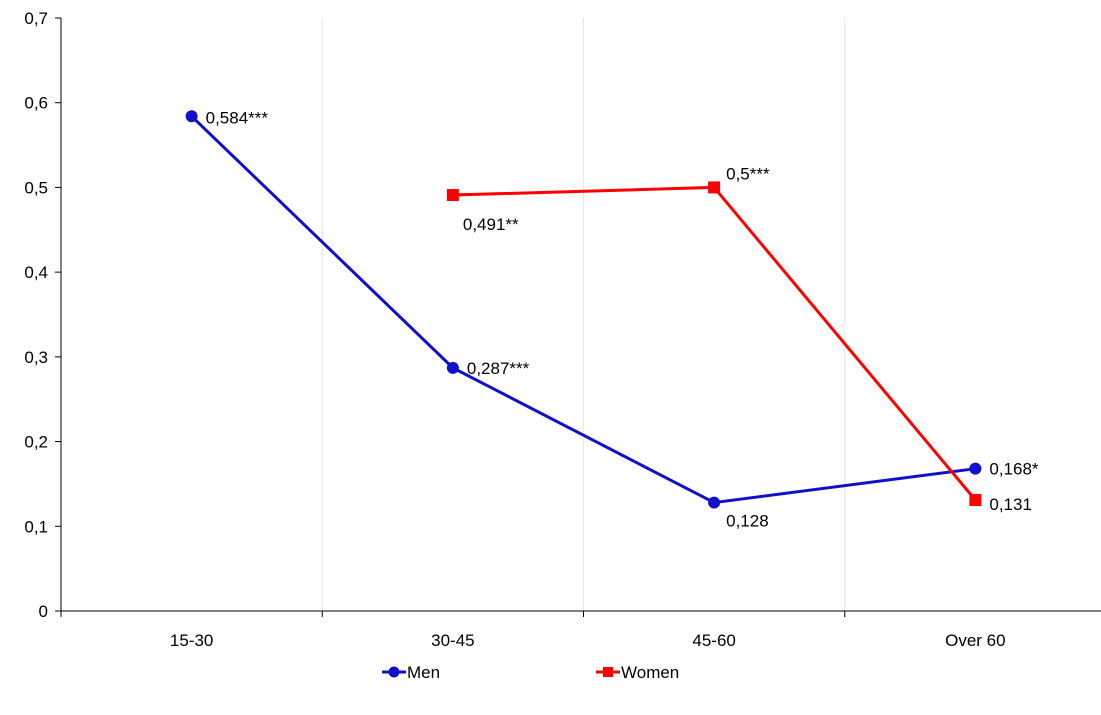  What do you see at coordinates (423, 672) in the screenshot?
I see `legend-label: Men` at bounding box center [423, 672].